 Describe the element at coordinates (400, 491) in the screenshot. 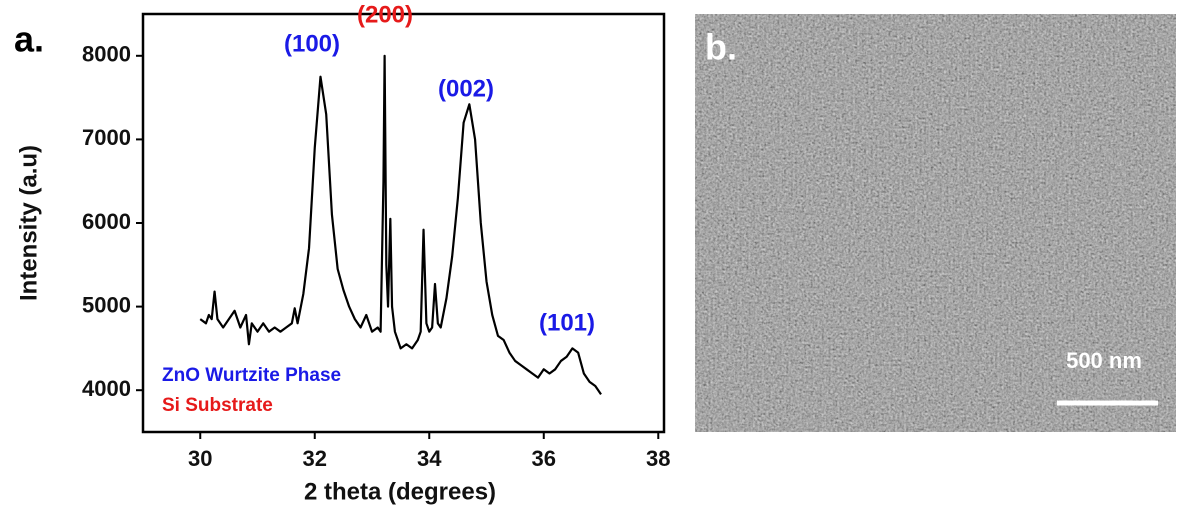

I see `x-axis-label: 2 theta (degrees)` at that location.